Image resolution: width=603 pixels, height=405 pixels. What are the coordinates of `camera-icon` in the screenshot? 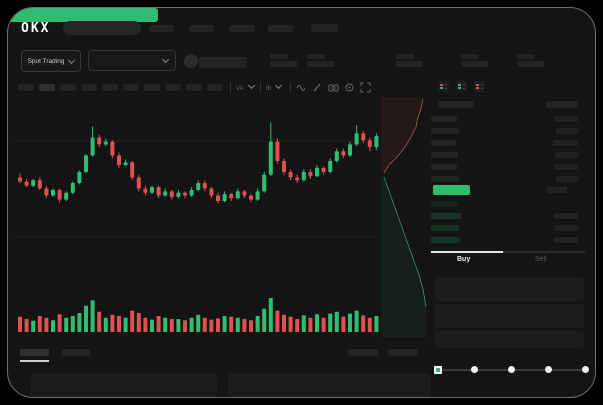 It's located at (333, 87).